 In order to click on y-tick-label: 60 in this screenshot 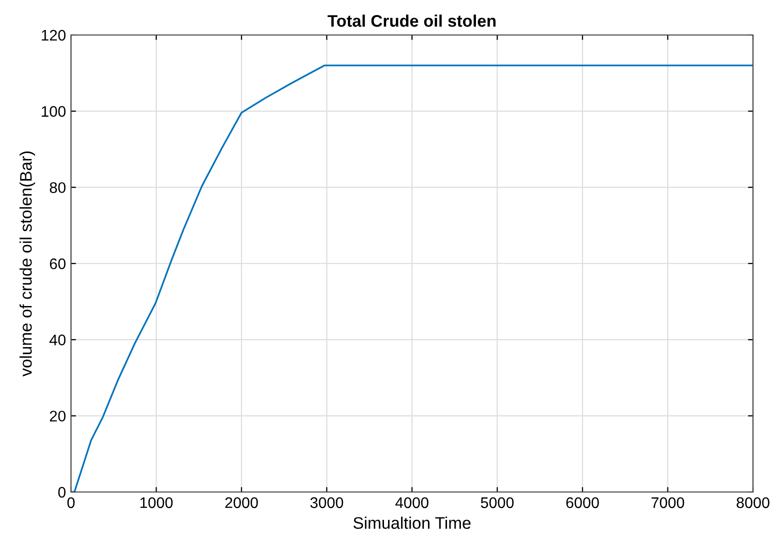, I will do `click(58, 264)`.